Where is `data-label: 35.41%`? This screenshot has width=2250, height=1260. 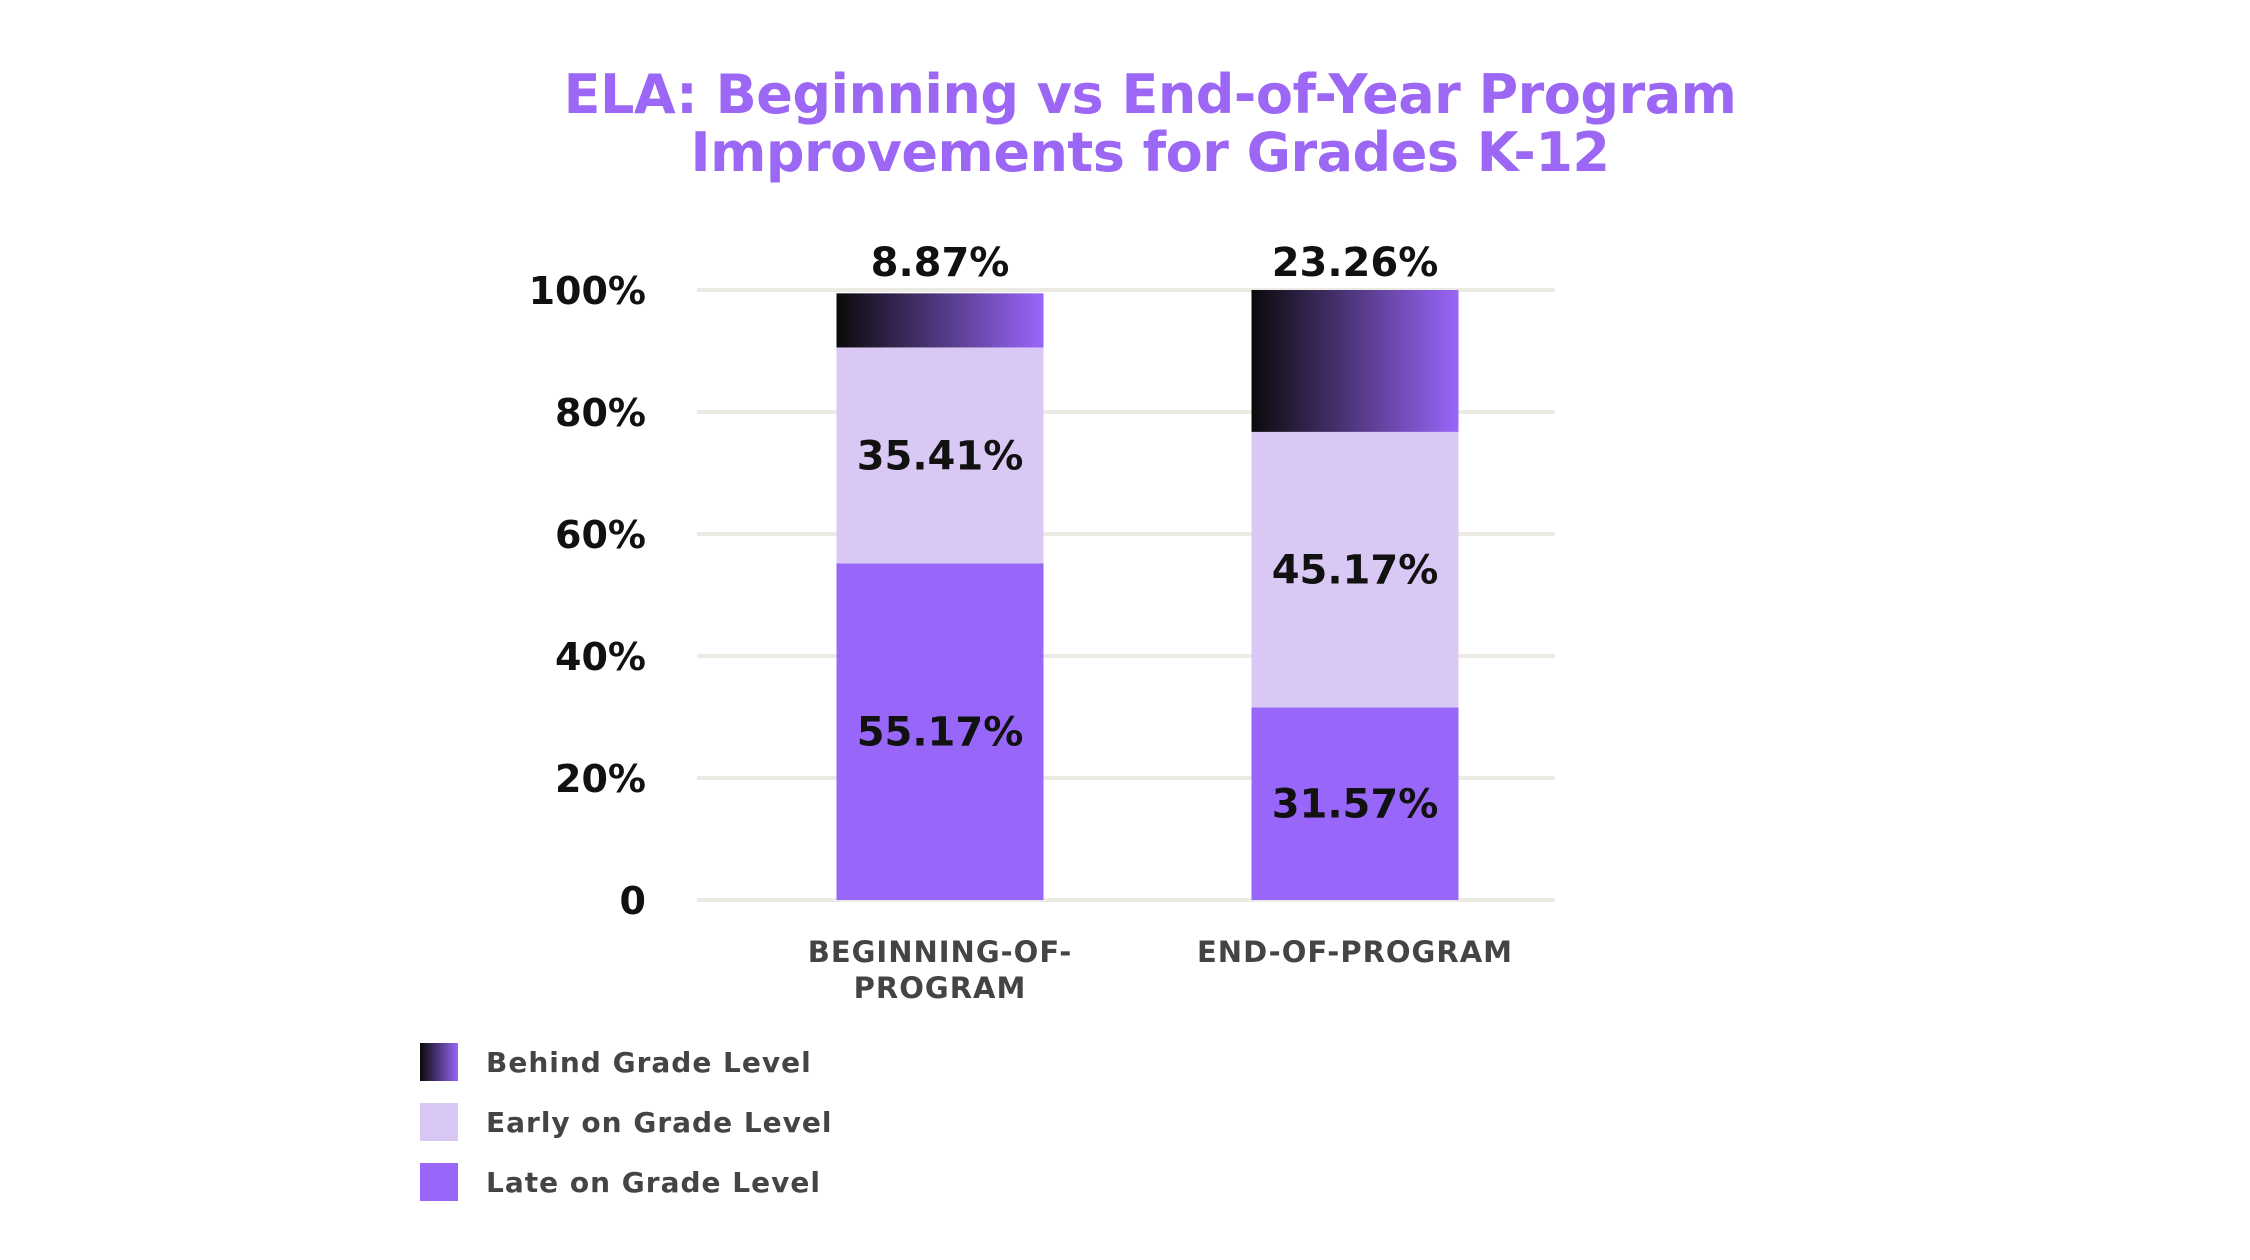 data-label: 35.41% is located at coordinates (940, 456).